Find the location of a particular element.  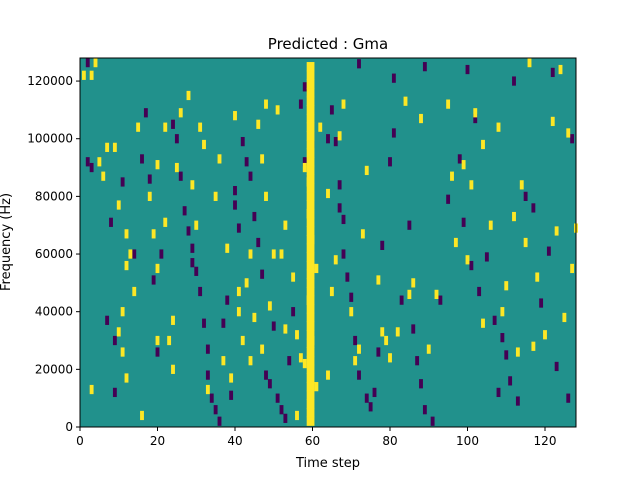

x-tick-label: 80 is located at coordinates (389, 441).